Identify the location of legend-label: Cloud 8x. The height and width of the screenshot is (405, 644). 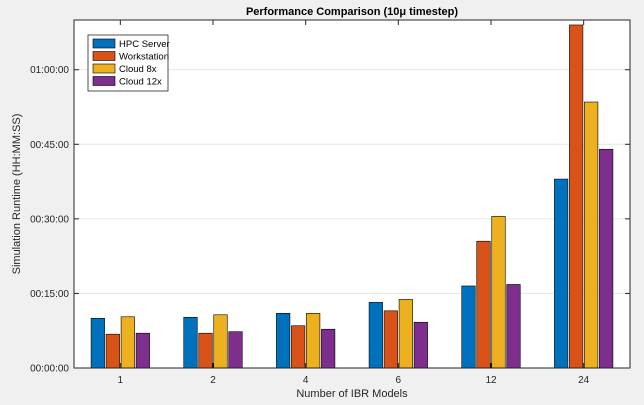
(138, 69).